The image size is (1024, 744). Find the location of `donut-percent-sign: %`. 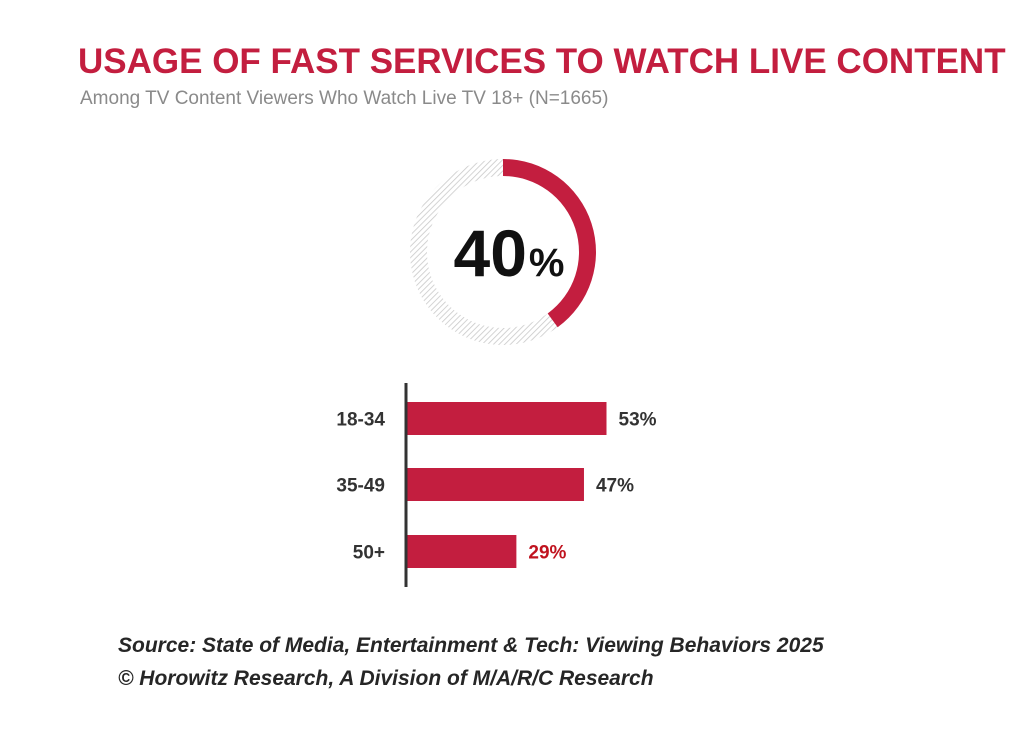

donut-percent-sign: % is located at coordinates (547, 263).